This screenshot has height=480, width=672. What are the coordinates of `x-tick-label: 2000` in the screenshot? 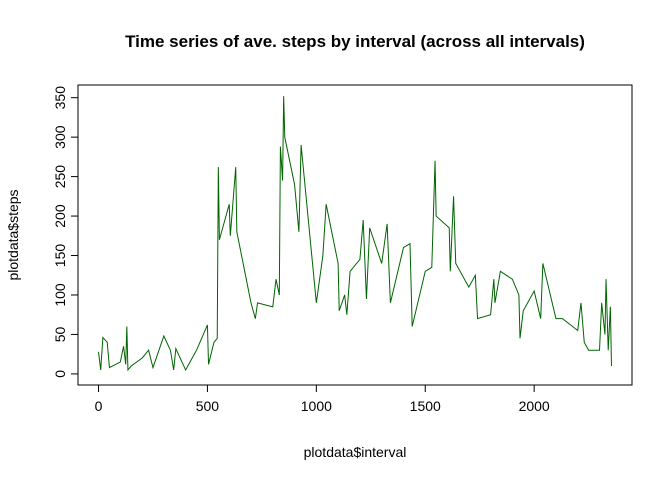 It's located at (534, 406).